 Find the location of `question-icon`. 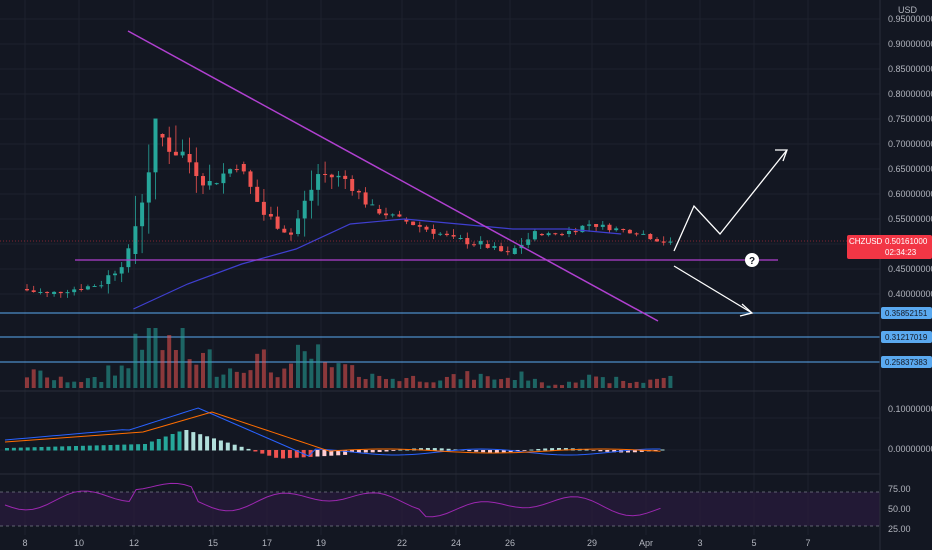

question-icon is located at coordinates (752, 260).